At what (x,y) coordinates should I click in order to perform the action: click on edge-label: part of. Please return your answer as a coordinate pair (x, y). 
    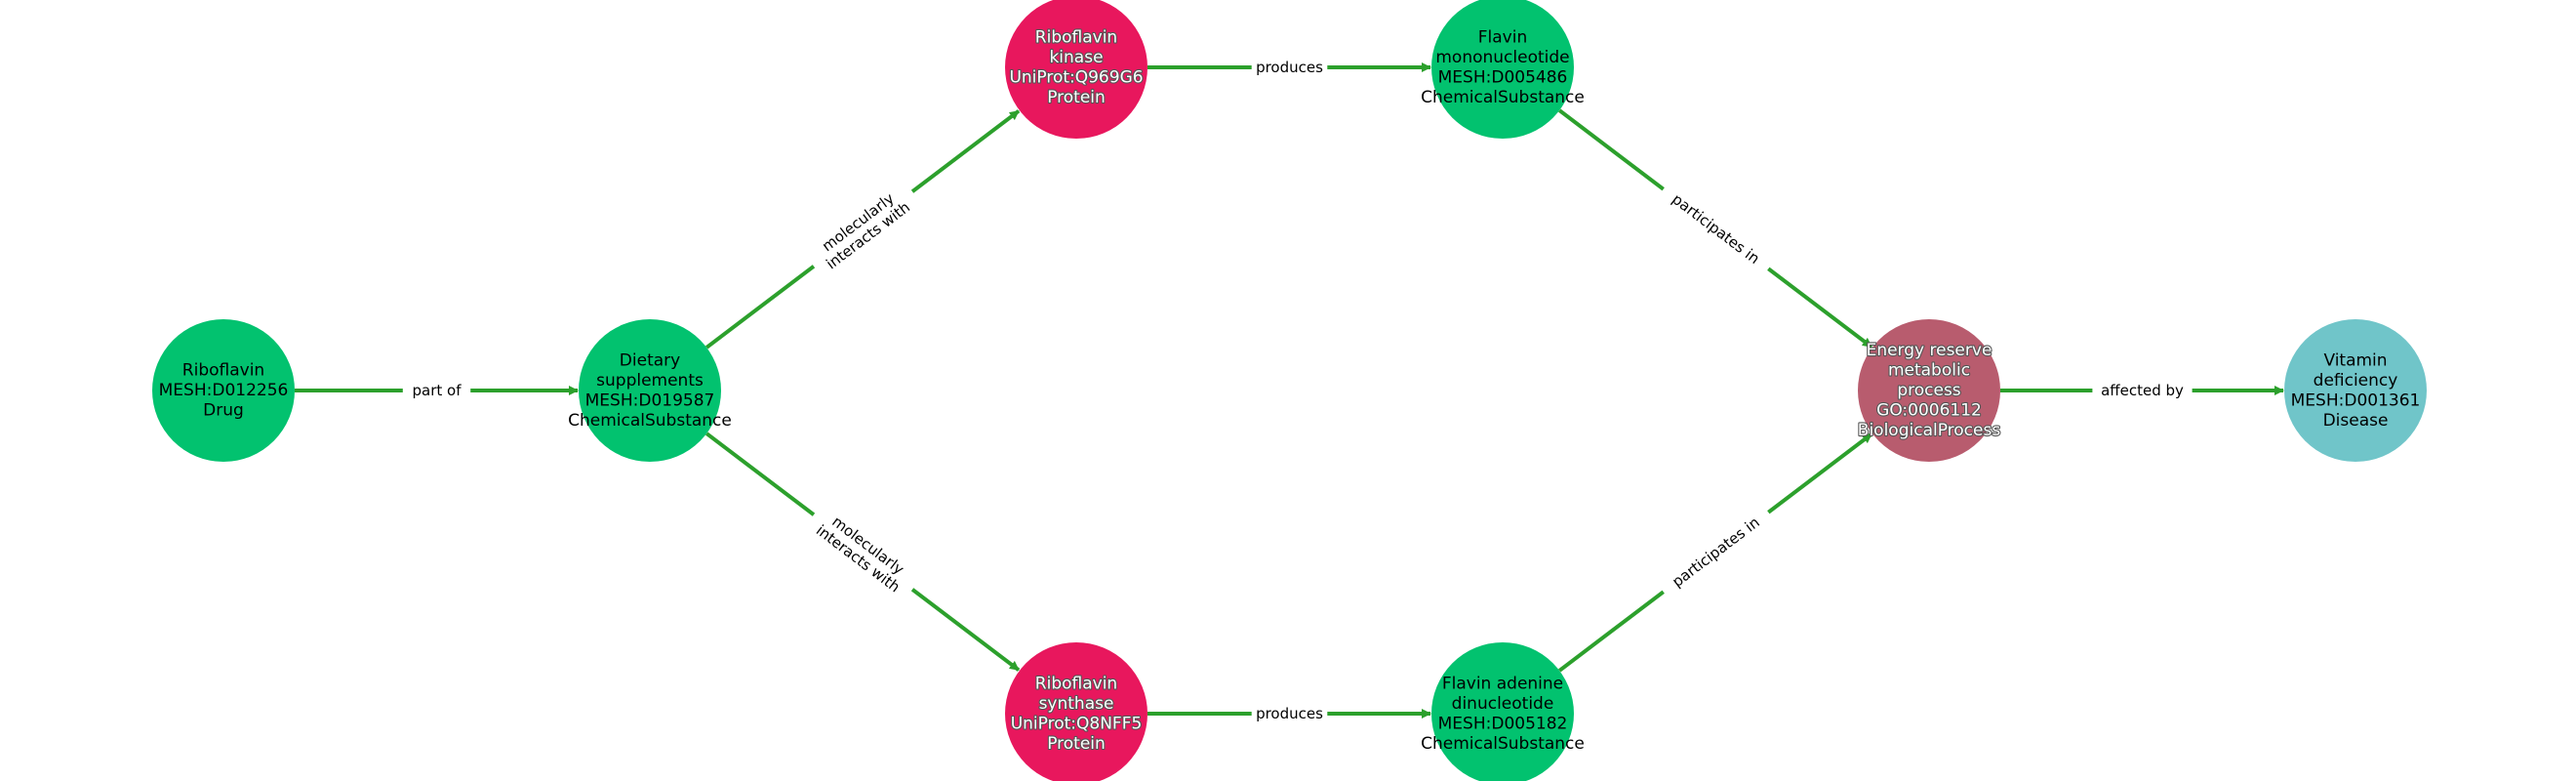
    Looking at the image, I should click on (436, 390).